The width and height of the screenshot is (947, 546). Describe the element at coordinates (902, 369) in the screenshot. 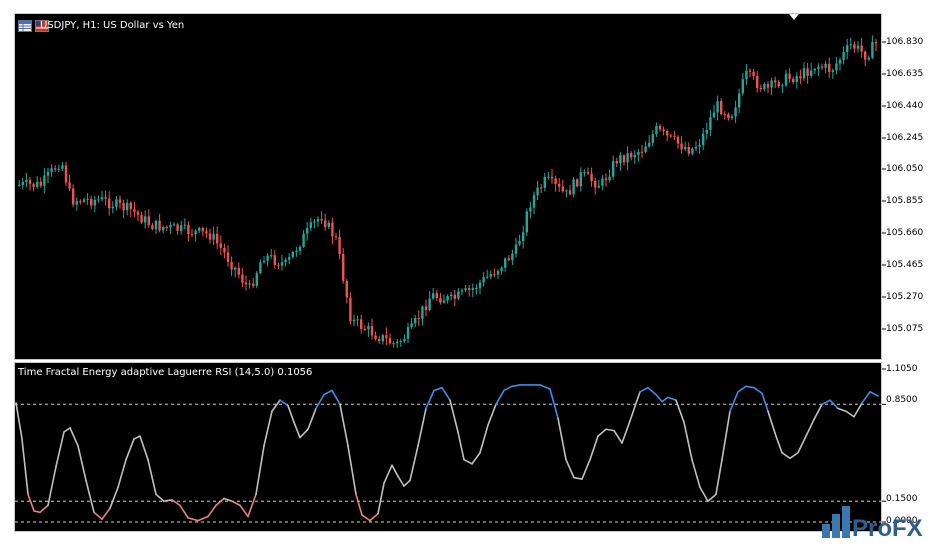

I see `indicator-tick: 1.1050` at that location.